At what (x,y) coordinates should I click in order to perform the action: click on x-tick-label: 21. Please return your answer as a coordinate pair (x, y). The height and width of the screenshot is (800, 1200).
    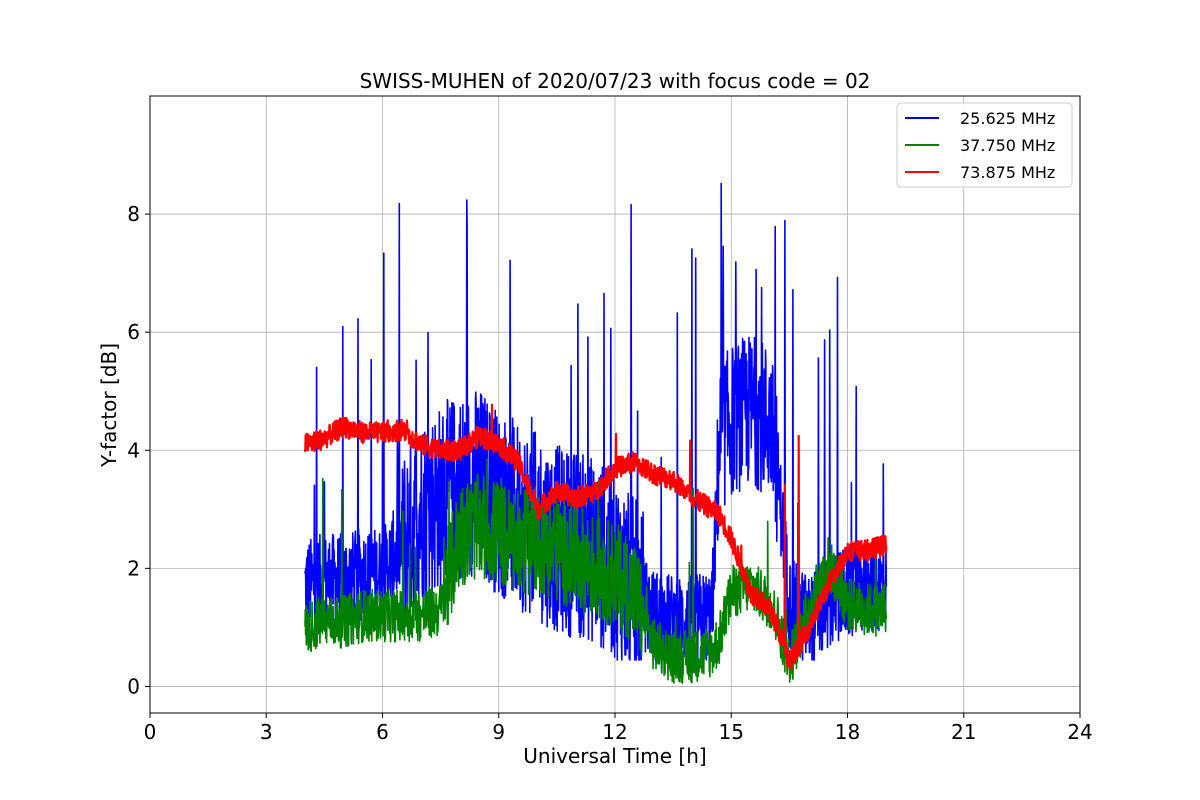
    Looking at the image, I should click on (963, 732).